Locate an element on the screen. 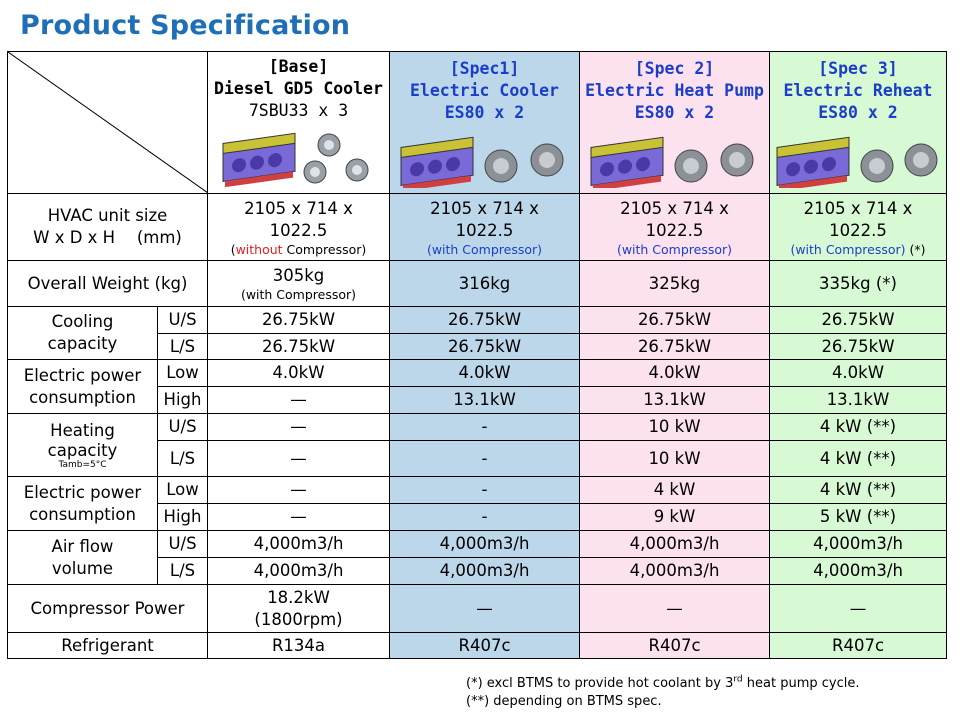 The width and height of the screenshot is (960, 721). sub-heating-us: U/S is located at coordinates (182, 427).